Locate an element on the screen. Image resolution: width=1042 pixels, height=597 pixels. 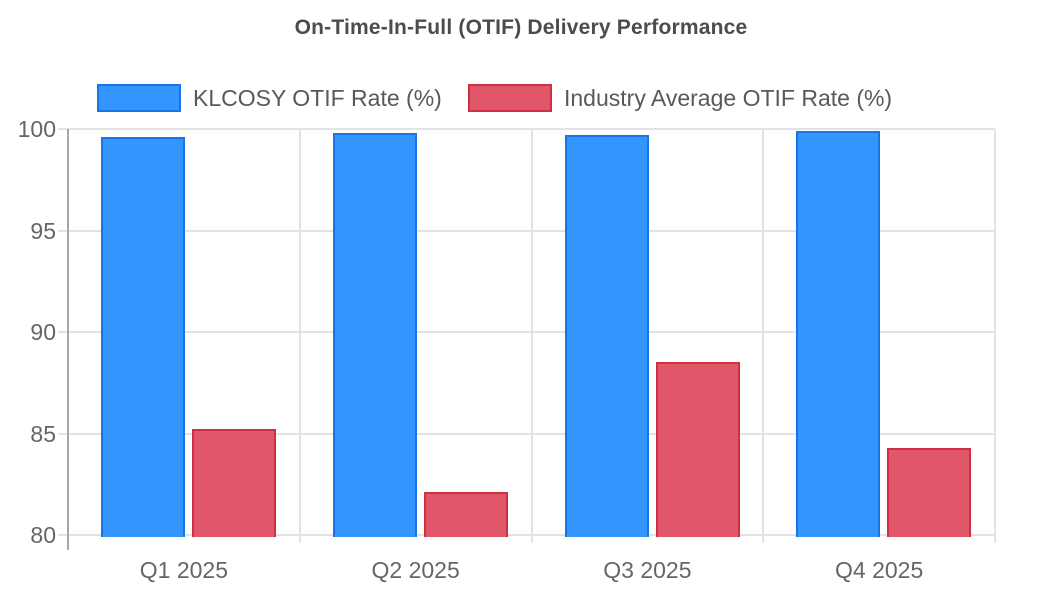
bar-industry-q4-2025 is located at coordinates (929, 492).